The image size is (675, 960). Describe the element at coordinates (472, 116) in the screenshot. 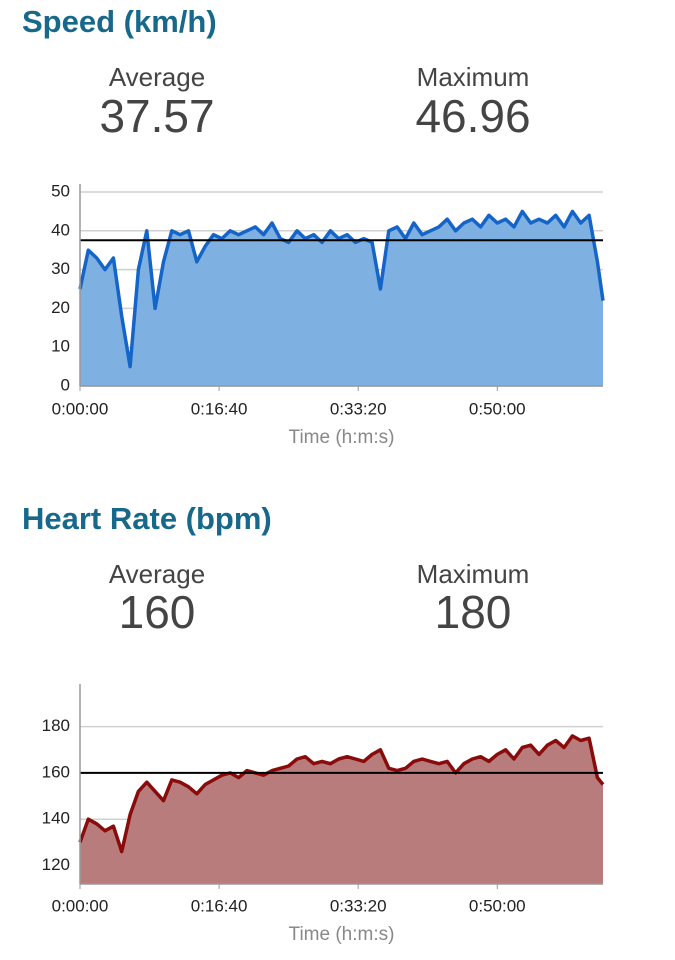

I see `stat-value: 46.96` at that location.